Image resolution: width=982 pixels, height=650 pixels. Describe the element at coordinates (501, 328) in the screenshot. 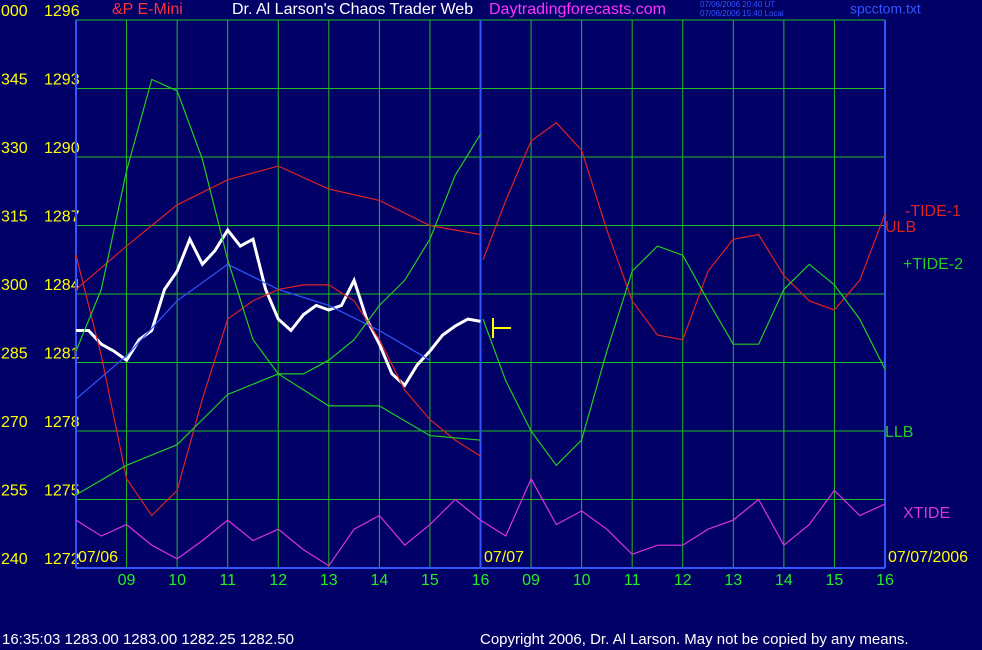

I see `last-price-marker` at that location.